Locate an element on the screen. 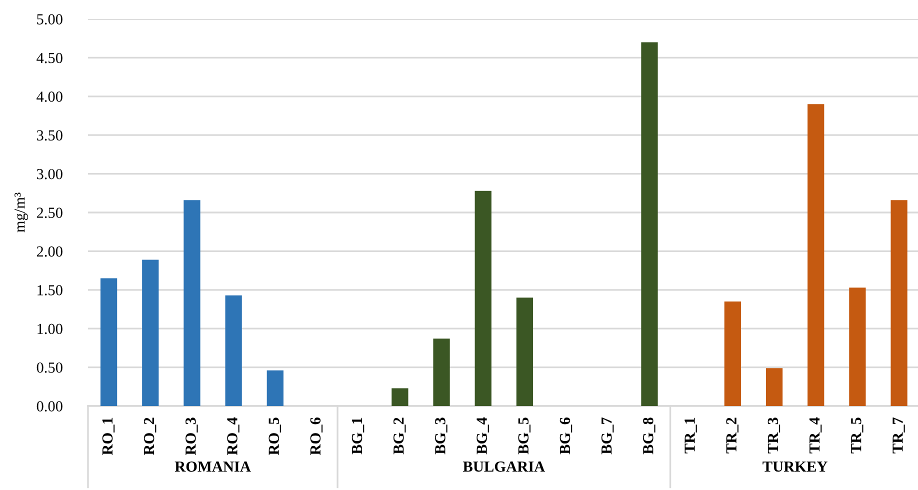  x-tick-label: RO_2 is located at coordinates (150, 437).